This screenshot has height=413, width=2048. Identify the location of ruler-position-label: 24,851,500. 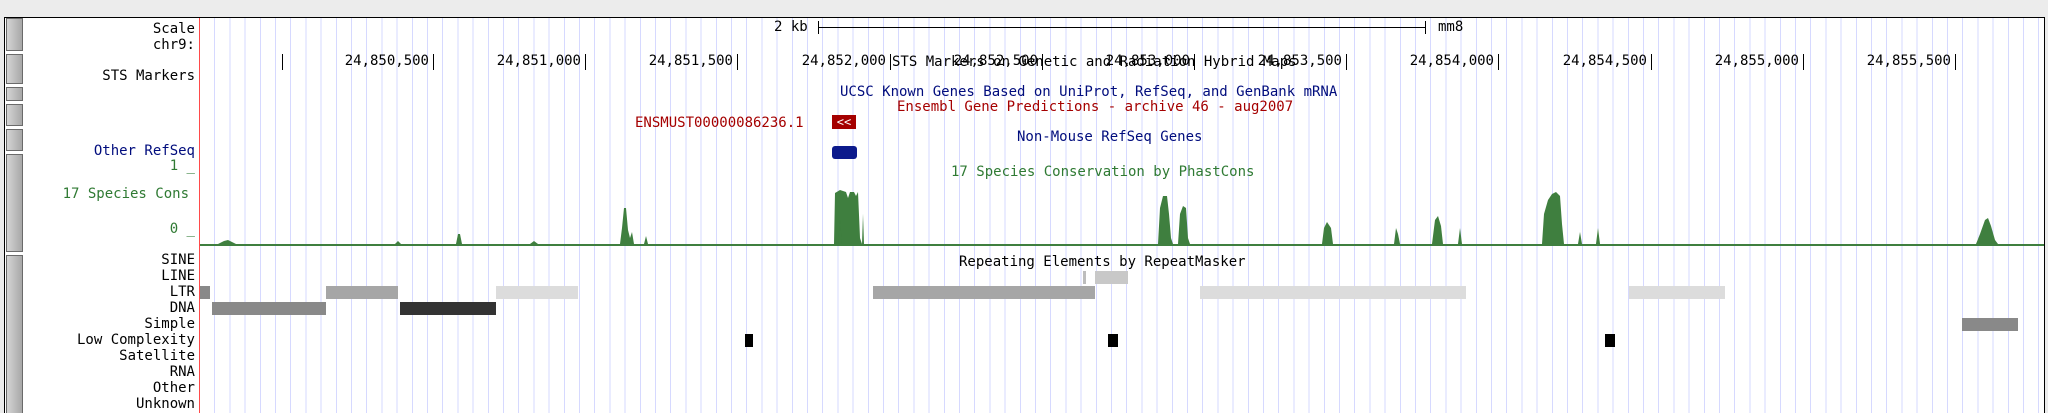
(690, 61).